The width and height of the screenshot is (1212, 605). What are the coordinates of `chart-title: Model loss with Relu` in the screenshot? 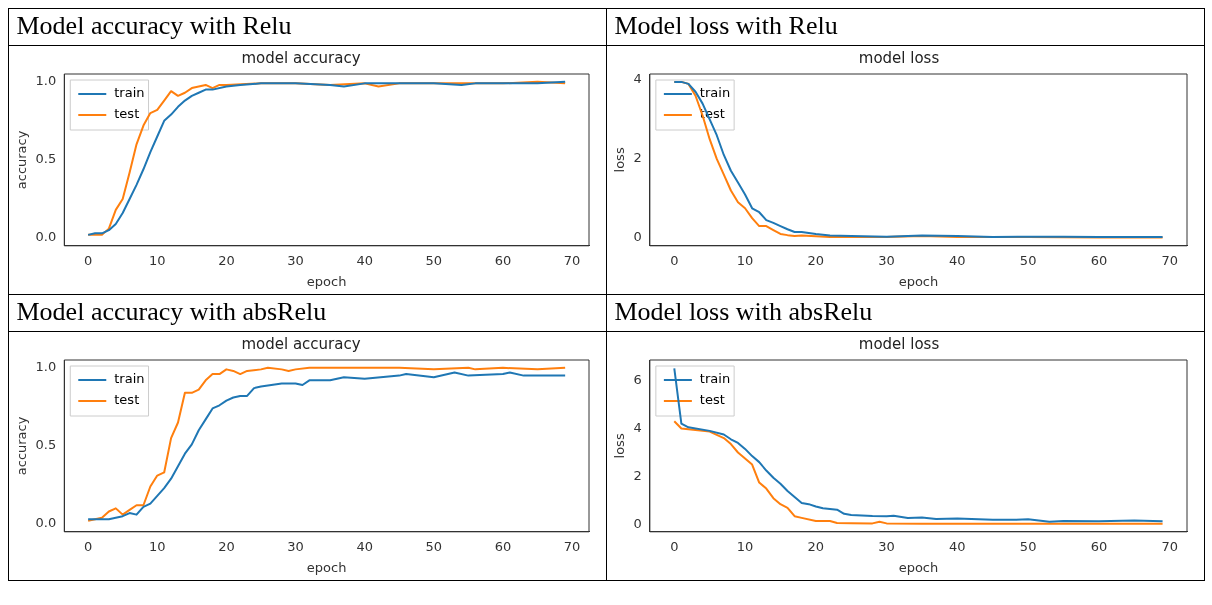 It's located at (905, 27).